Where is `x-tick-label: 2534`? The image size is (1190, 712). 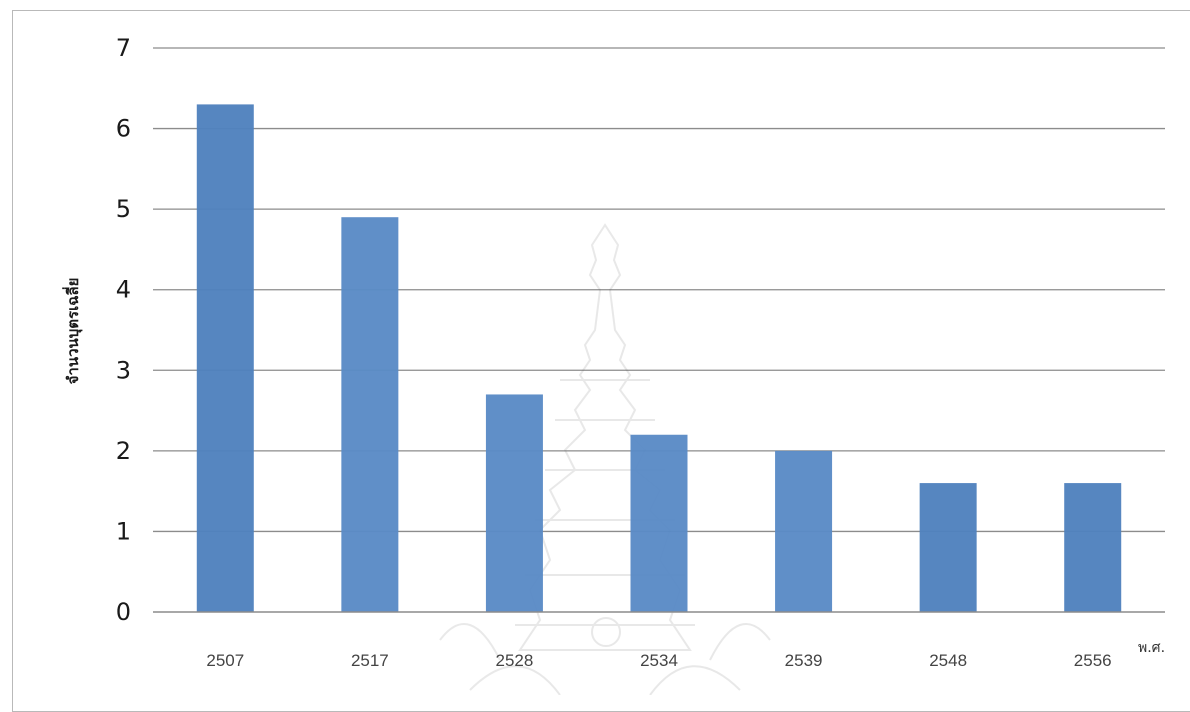
x-tick-label: 2534 is located at coordinates (659, 660).